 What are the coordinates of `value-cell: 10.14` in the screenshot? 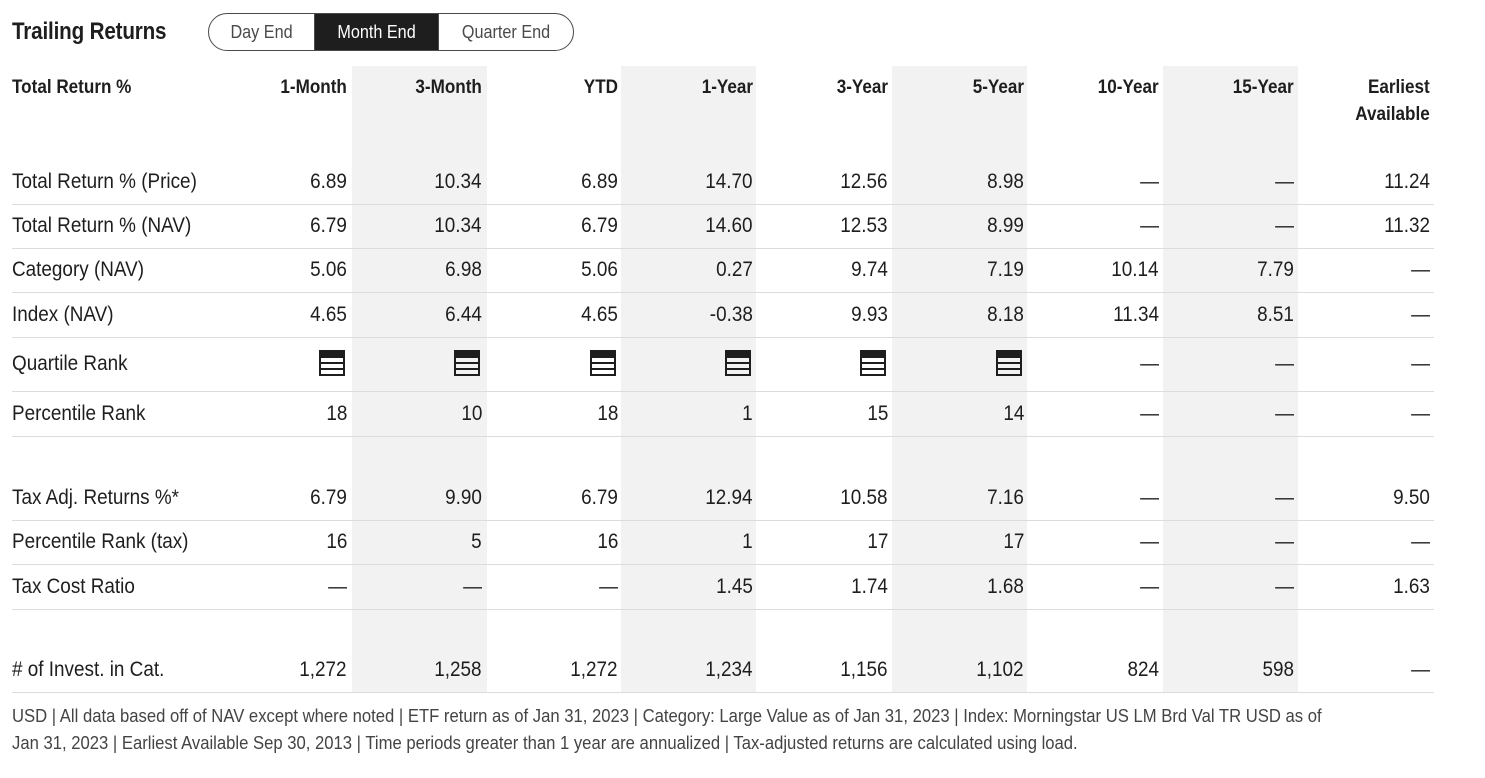 It's located at (1135, 269).